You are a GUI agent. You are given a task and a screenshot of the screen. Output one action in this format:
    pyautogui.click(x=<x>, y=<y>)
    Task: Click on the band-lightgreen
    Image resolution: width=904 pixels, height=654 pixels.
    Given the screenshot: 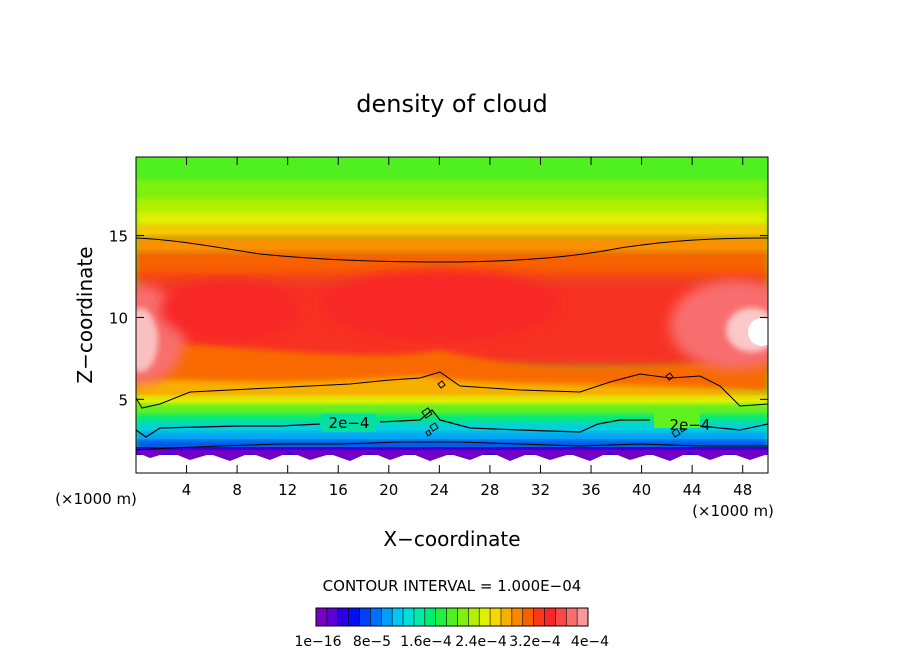 What is the action you would take?
    pyautogui.click(x=452, y=190)
    